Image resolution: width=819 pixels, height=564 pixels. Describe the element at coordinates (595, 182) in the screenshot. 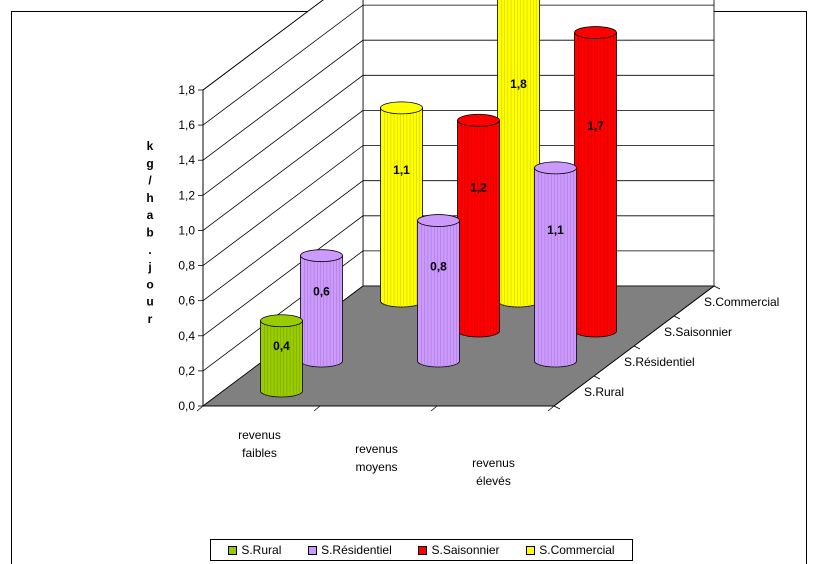

I see `bar-ssaisonnier-2: 1,7` at that location.